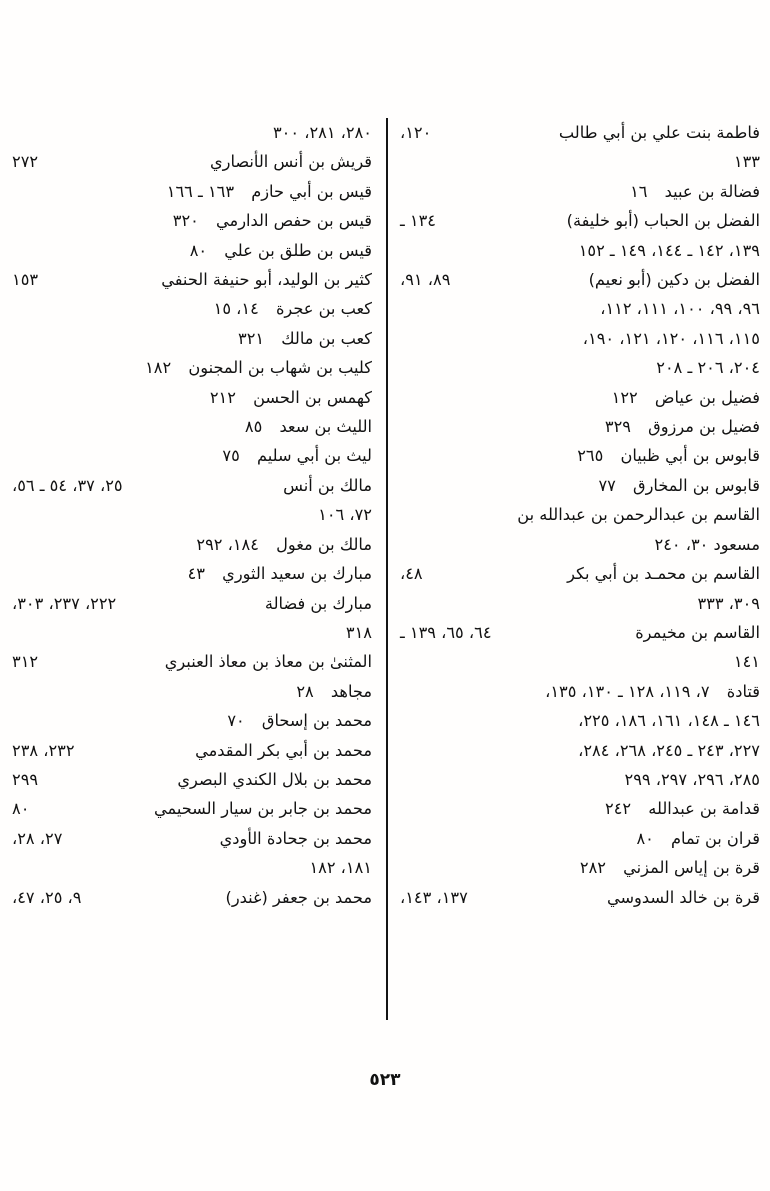 This screenshot has width=770, height=1191. Describe the element at coordinates (671, 338) in the screenshot. I see `entry-continuation: ١١٥، ١١٦، ١٢٠، ١٢١، ١٩٠،` at that location.